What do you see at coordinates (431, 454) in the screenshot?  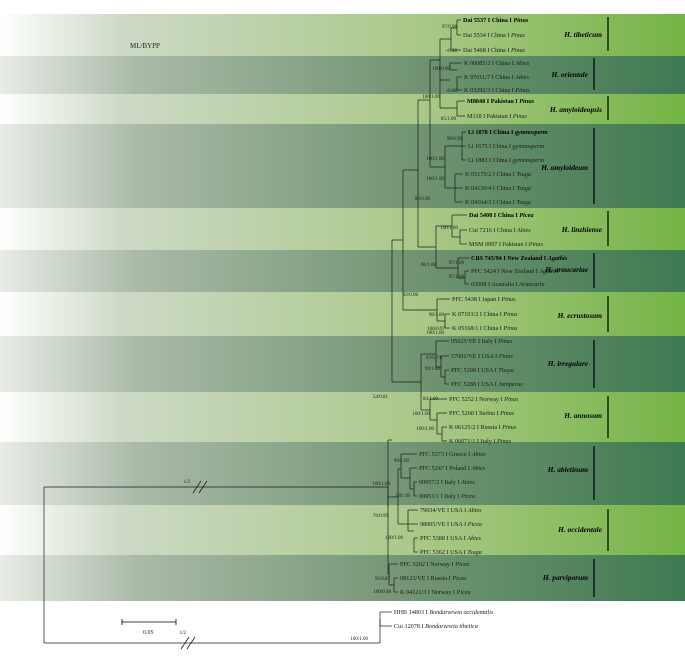 I see `tip-id: PFC 5373` at bounding box center [431, 454].